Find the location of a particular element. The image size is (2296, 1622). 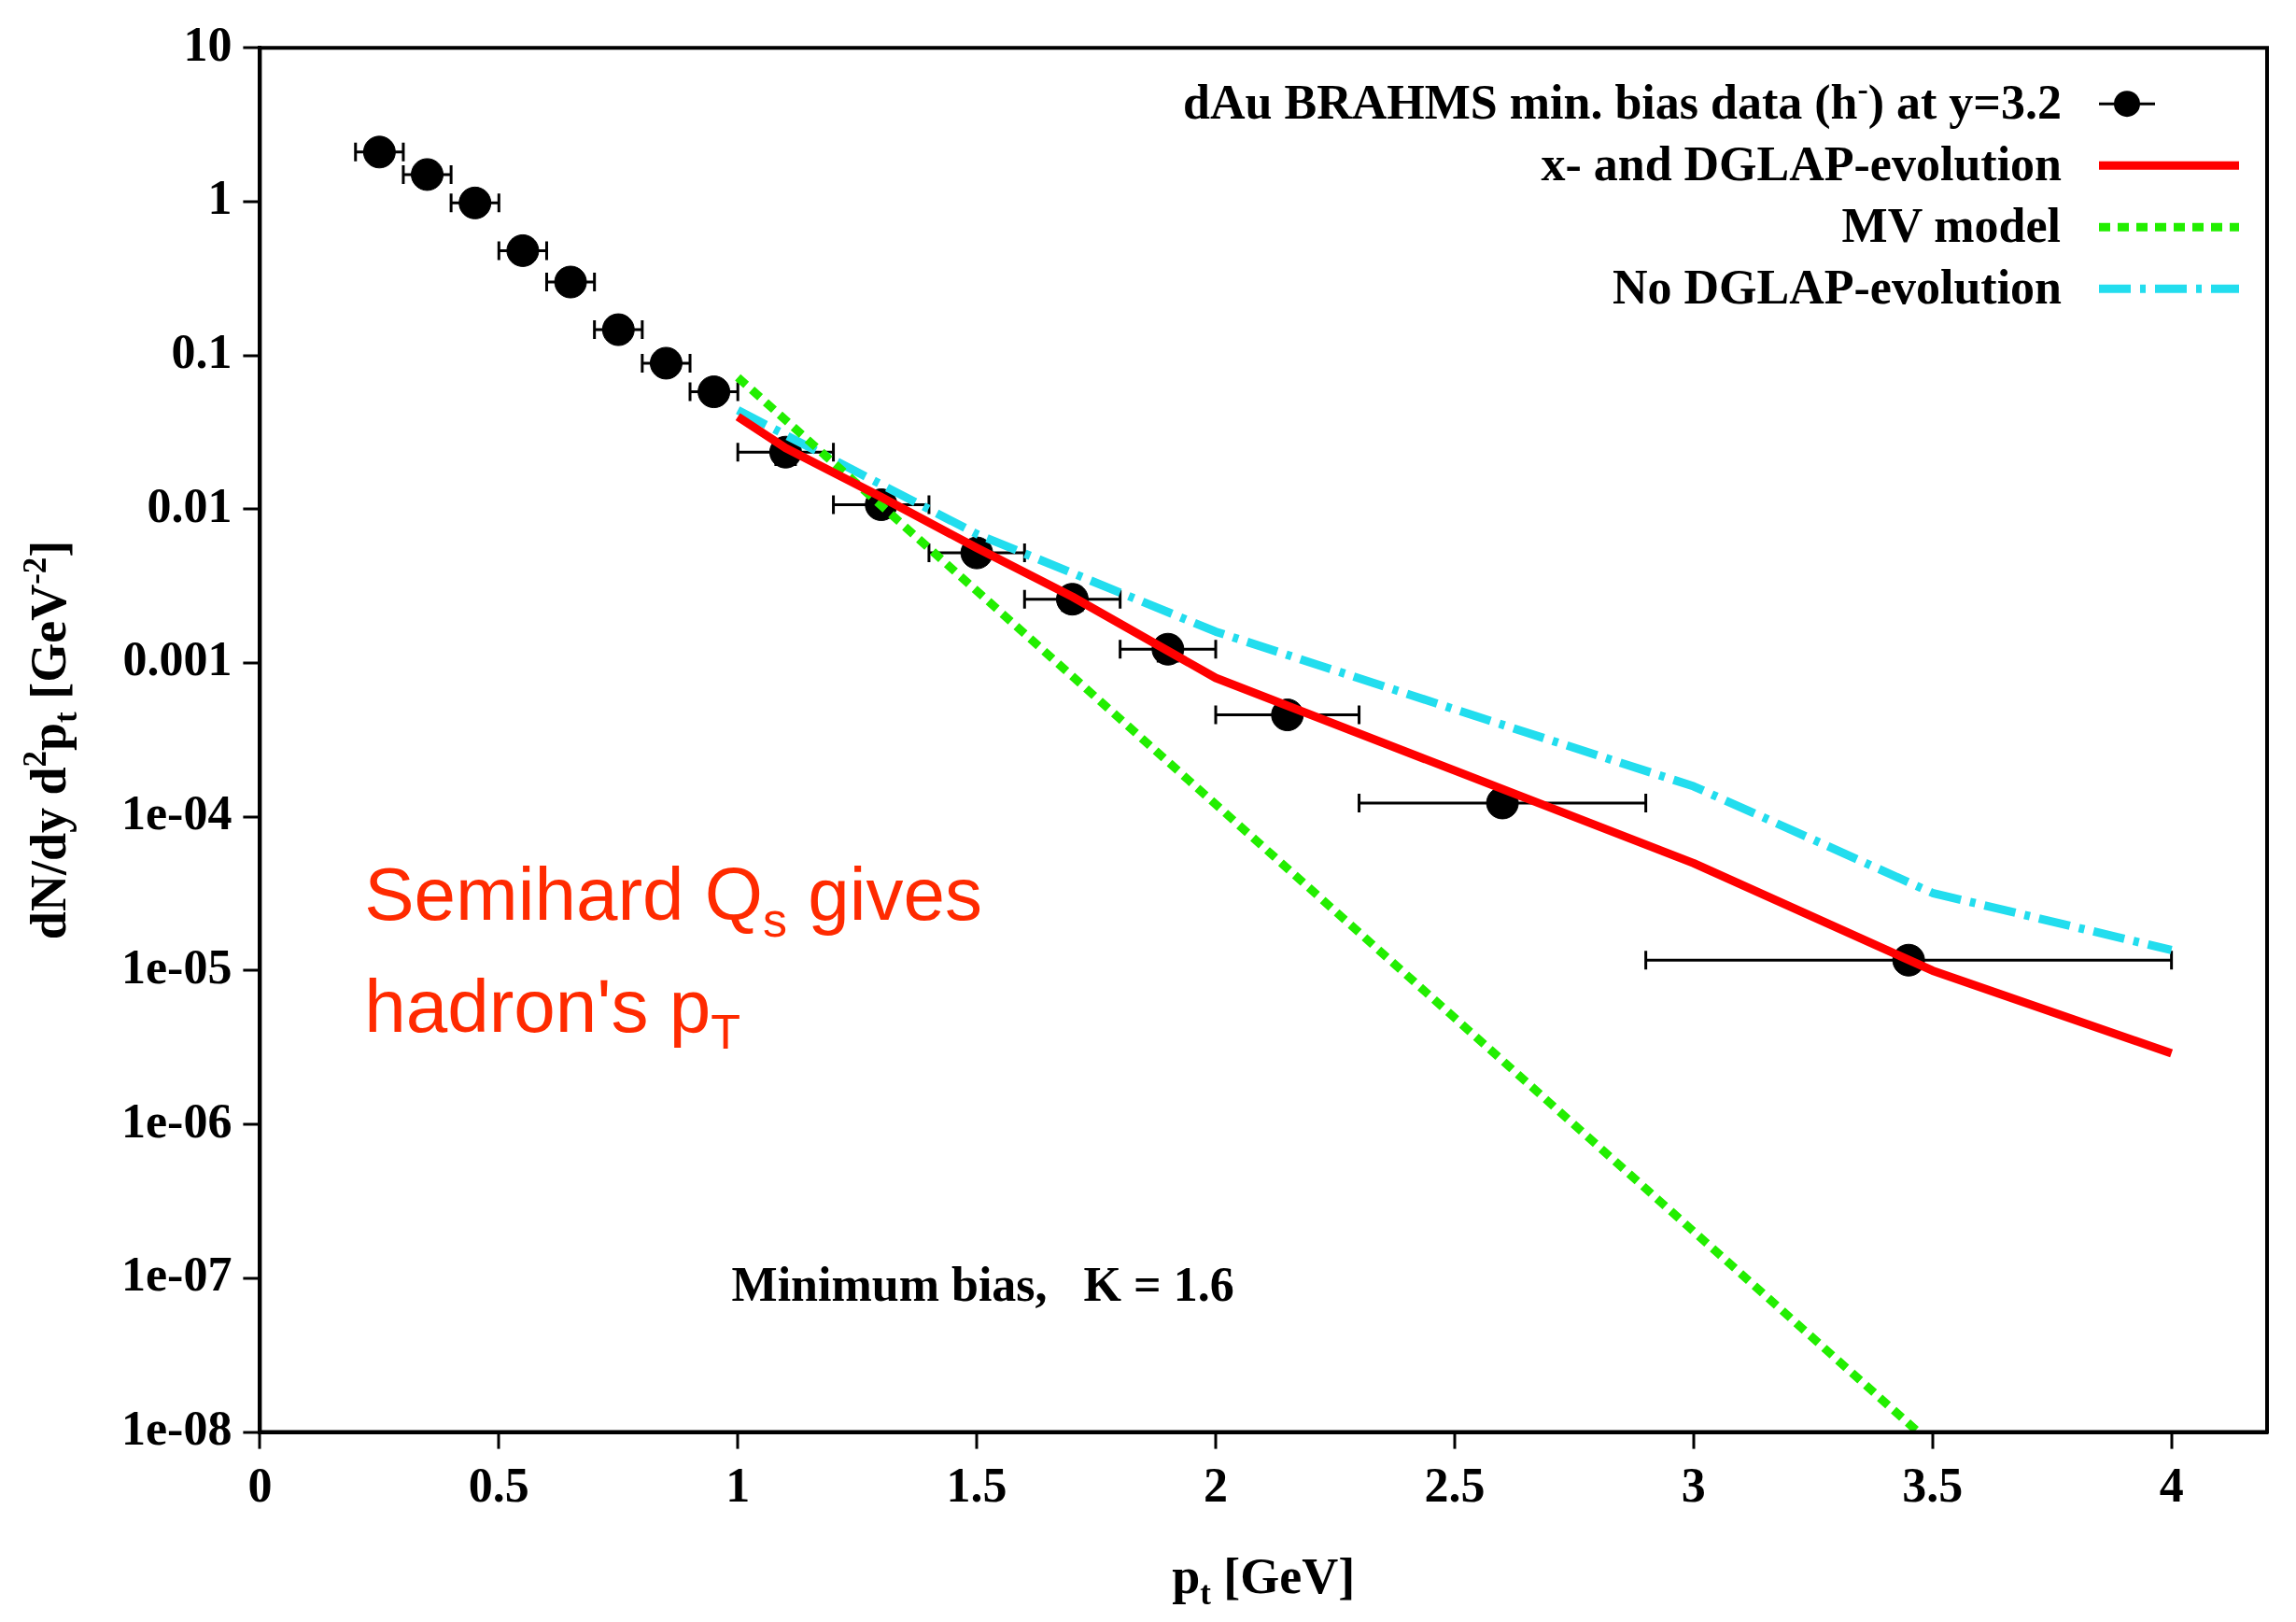

x-tick-label: 0 is located at coordinates (260, 1486).